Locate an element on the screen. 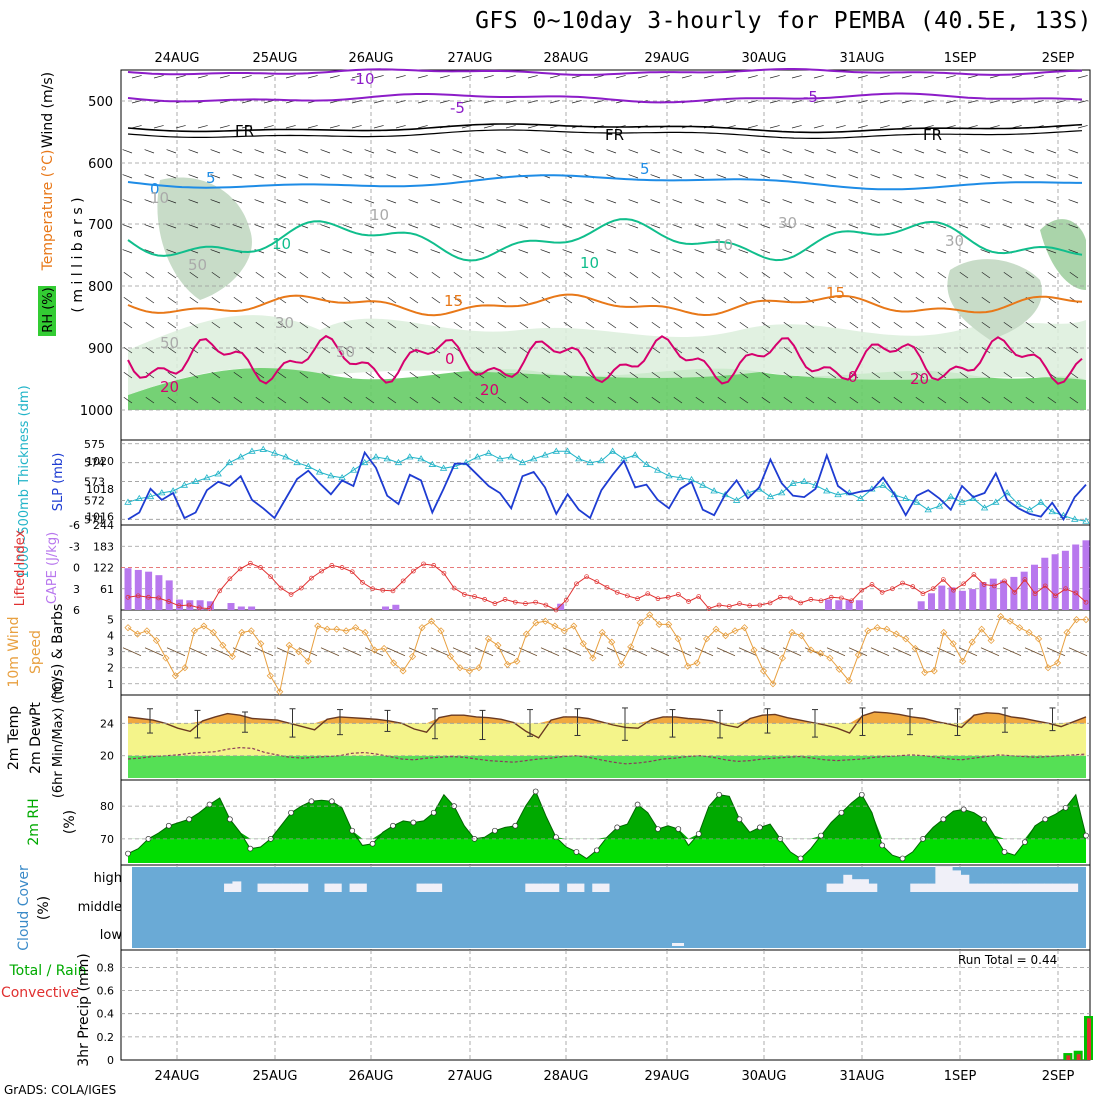 The width and height of the screenshot is (1100, 1100). wind10-axis-label: (m/s) & Barbs is located at coordinates (58, 652).